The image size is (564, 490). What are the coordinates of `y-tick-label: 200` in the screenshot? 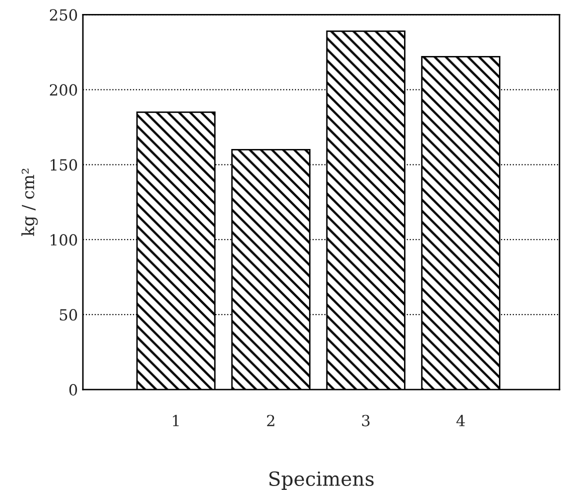 It's located at (64, 90).